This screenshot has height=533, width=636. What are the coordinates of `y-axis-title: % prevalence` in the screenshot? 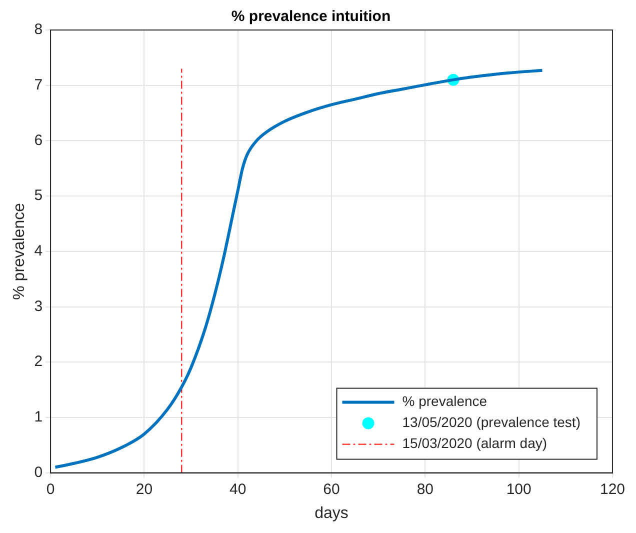 It's located at (19, 251).